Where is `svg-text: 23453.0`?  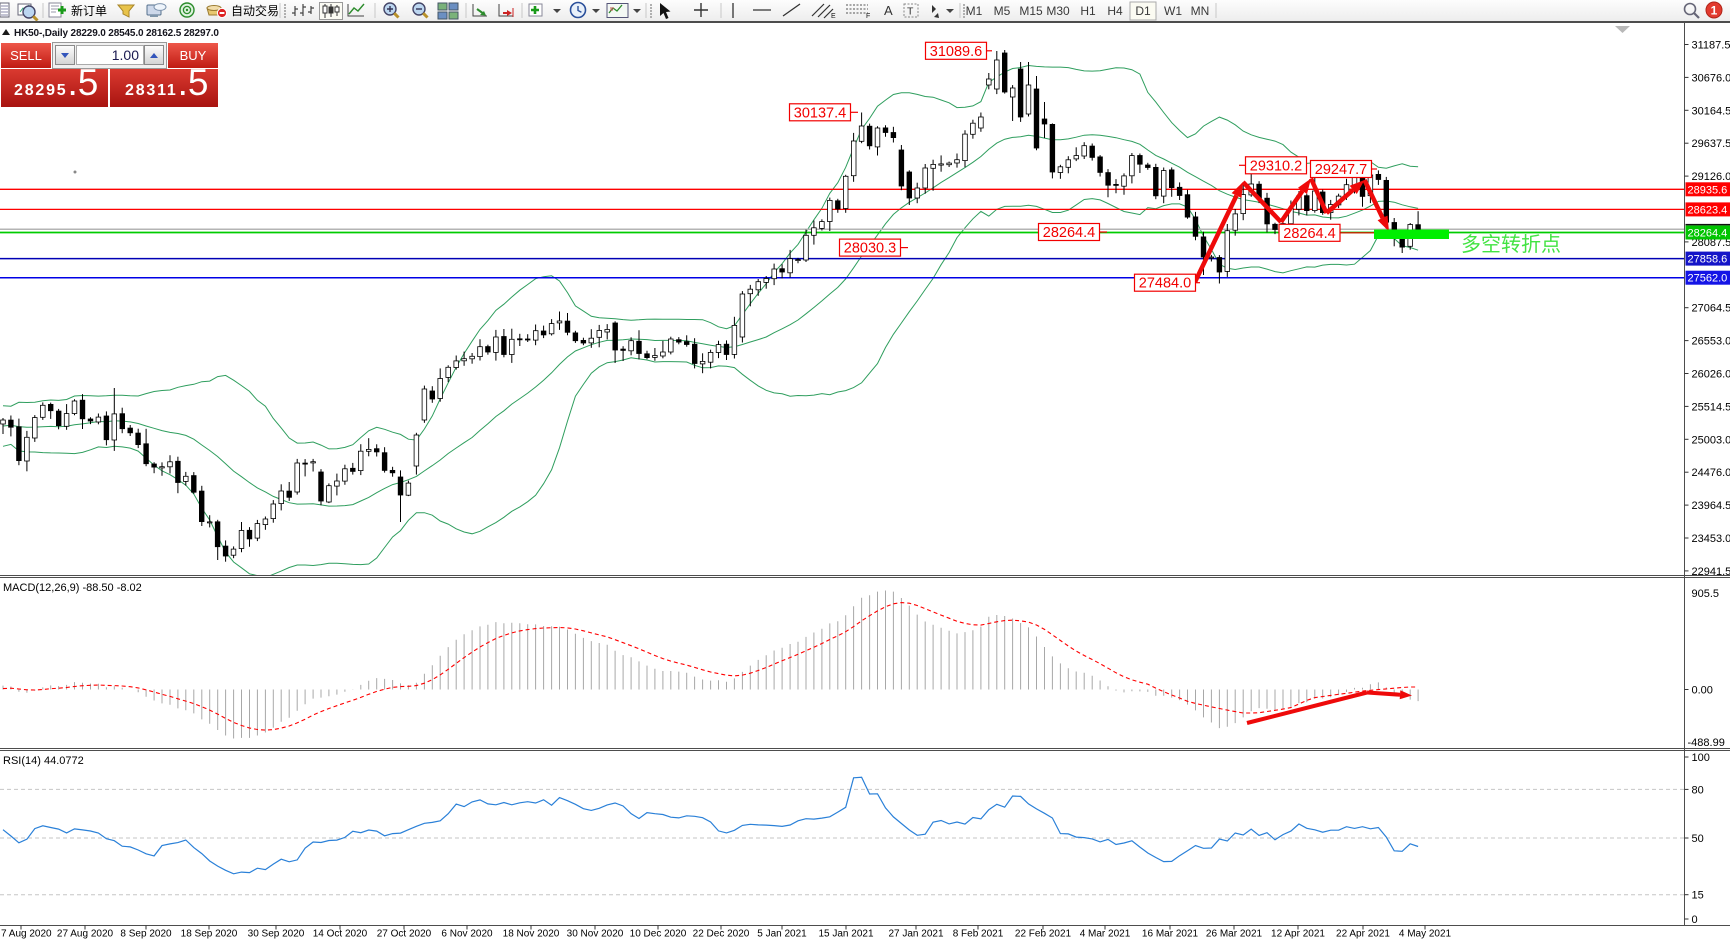
svg-text: 23453.0 is located at coordinates (1711, 539).